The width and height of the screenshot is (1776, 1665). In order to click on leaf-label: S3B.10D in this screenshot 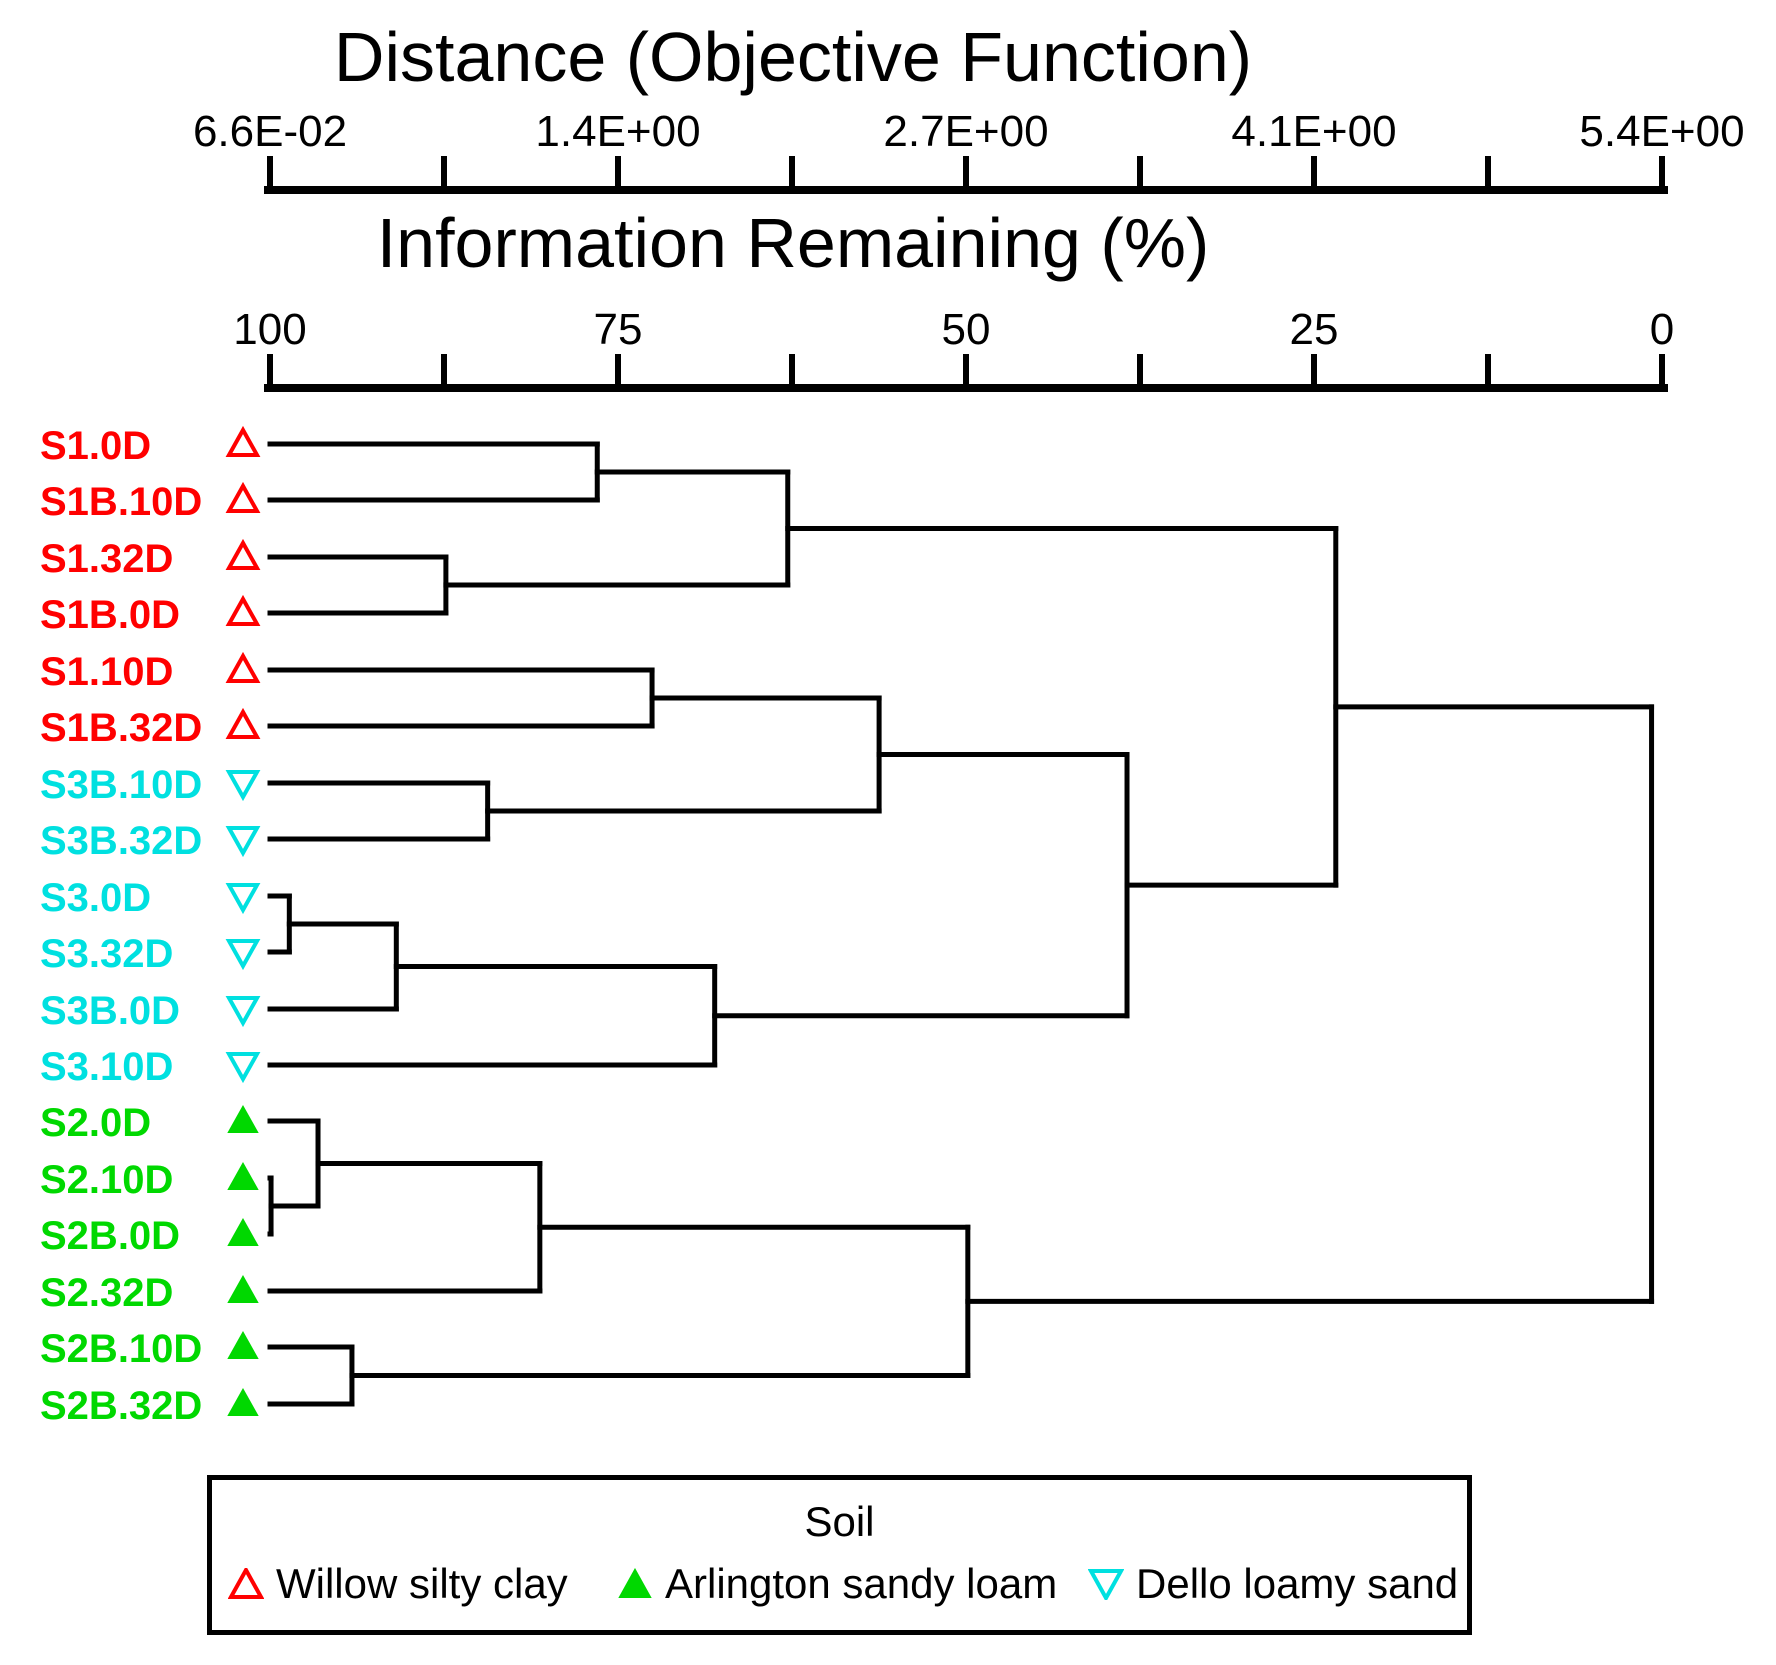, I will do `click(121, 785)`.